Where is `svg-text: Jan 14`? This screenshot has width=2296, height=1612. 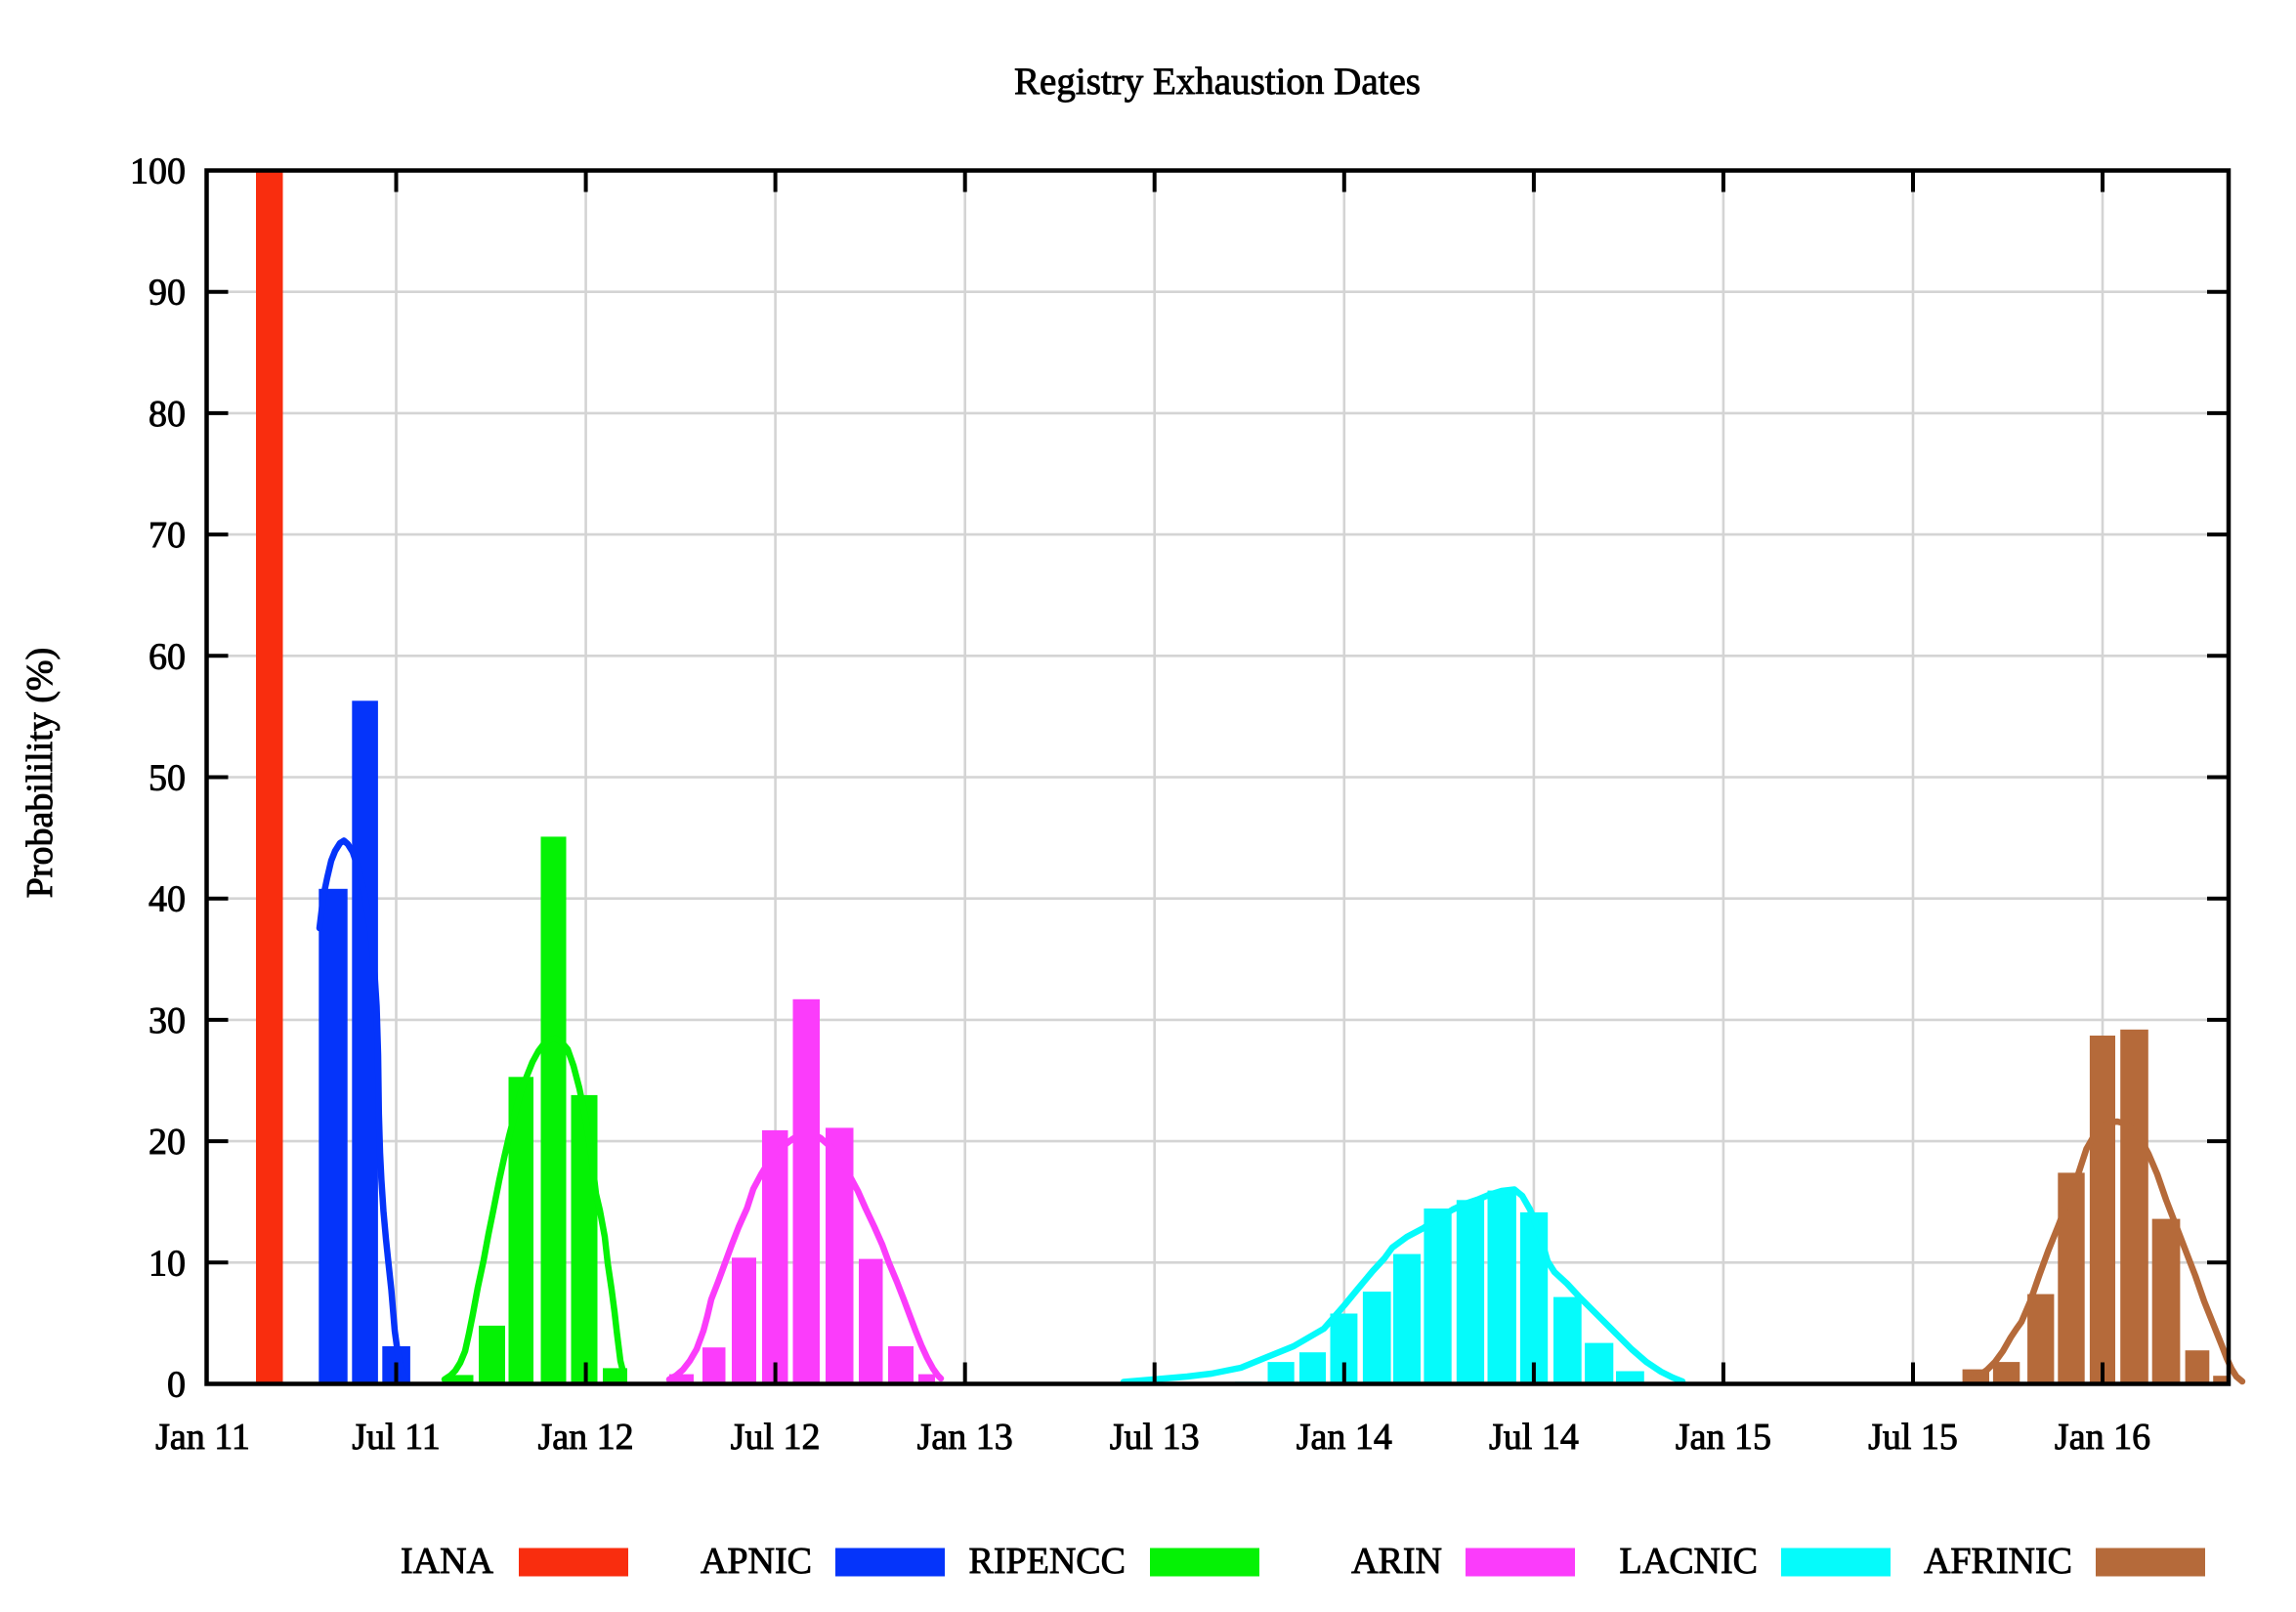
svg-text: Jan 14 is located at coordinates (1344, 1437).